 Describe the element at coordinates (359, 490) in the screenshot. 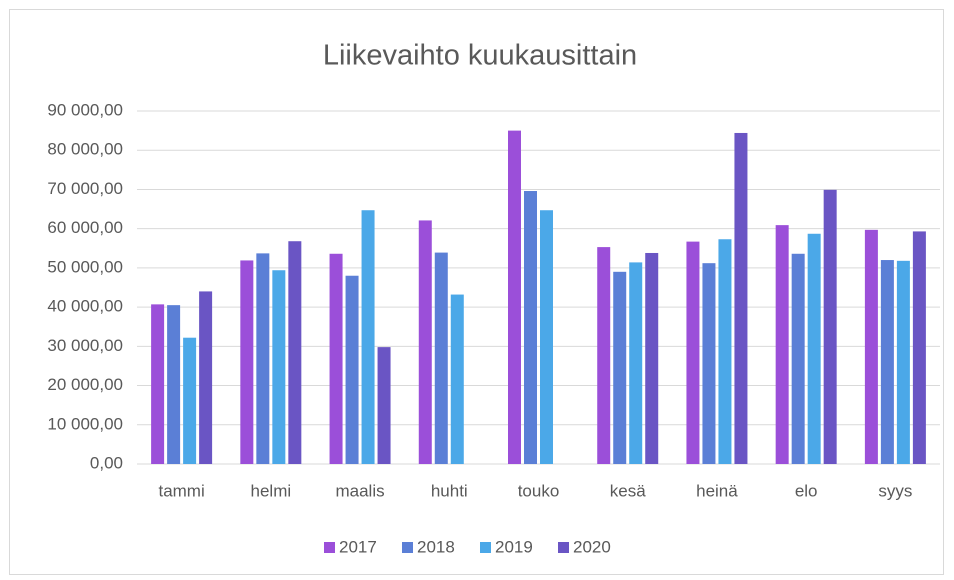

I see `x-tick-label: maalis` at that location.